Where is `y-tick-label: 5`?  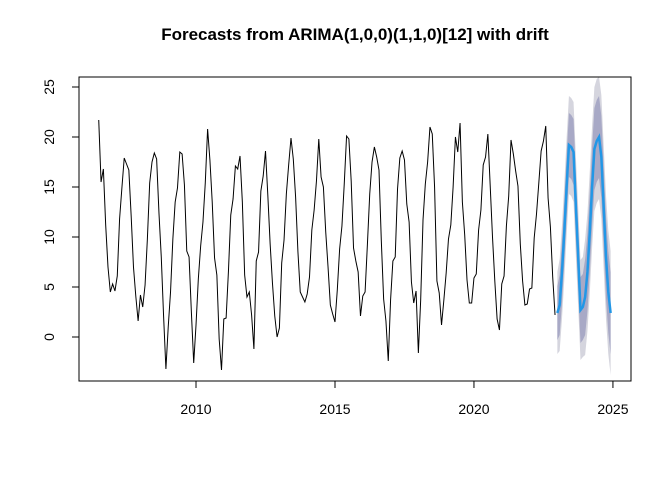
y-tick-label: 5 is located at coordinates (49, 287).